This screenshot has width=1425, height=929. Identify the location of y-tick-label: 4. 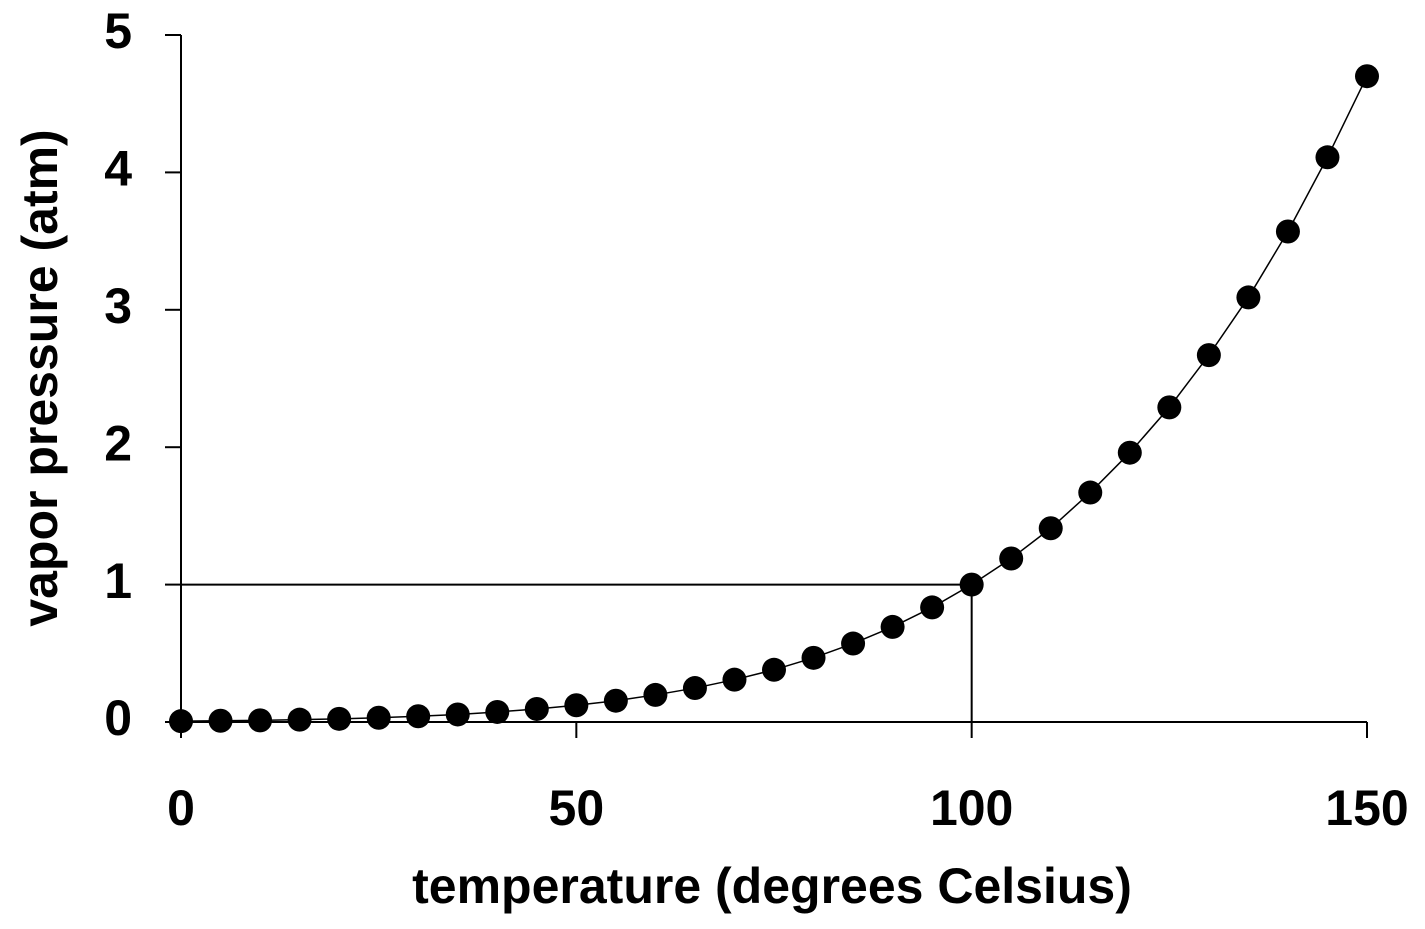
(118, 169).